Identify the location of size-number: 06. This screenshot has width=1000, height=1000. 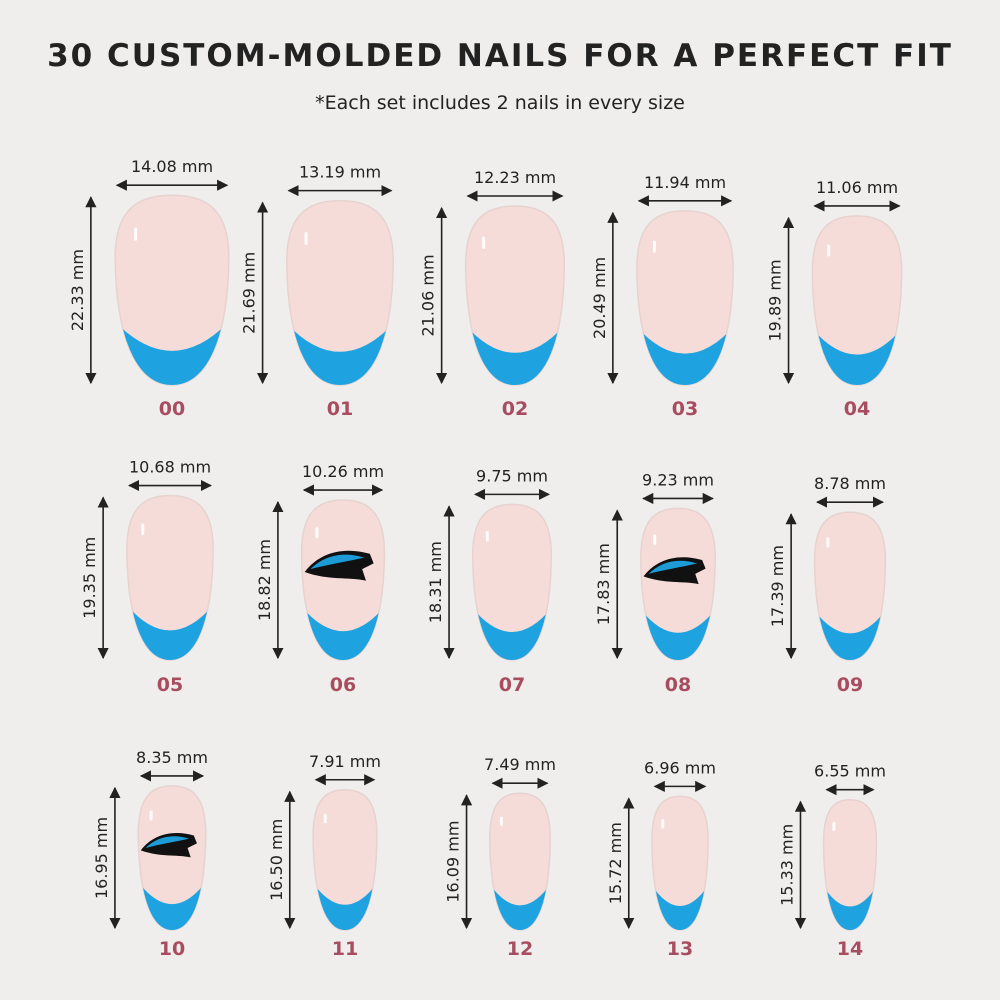
(343, 685).